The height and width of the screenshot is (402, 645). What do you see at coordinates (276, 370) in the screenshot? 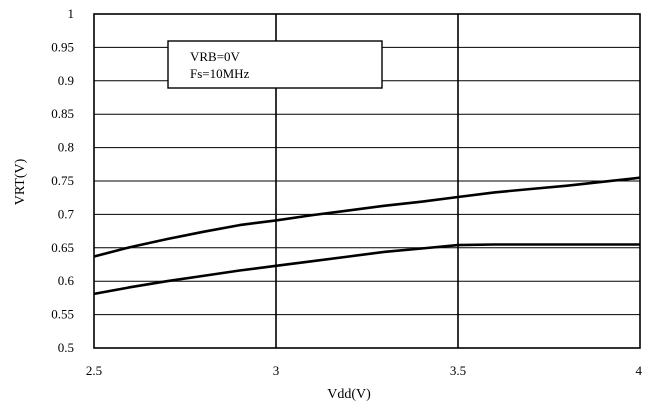
I see `x-tick-label: 3` at bounding box center [276, 370].